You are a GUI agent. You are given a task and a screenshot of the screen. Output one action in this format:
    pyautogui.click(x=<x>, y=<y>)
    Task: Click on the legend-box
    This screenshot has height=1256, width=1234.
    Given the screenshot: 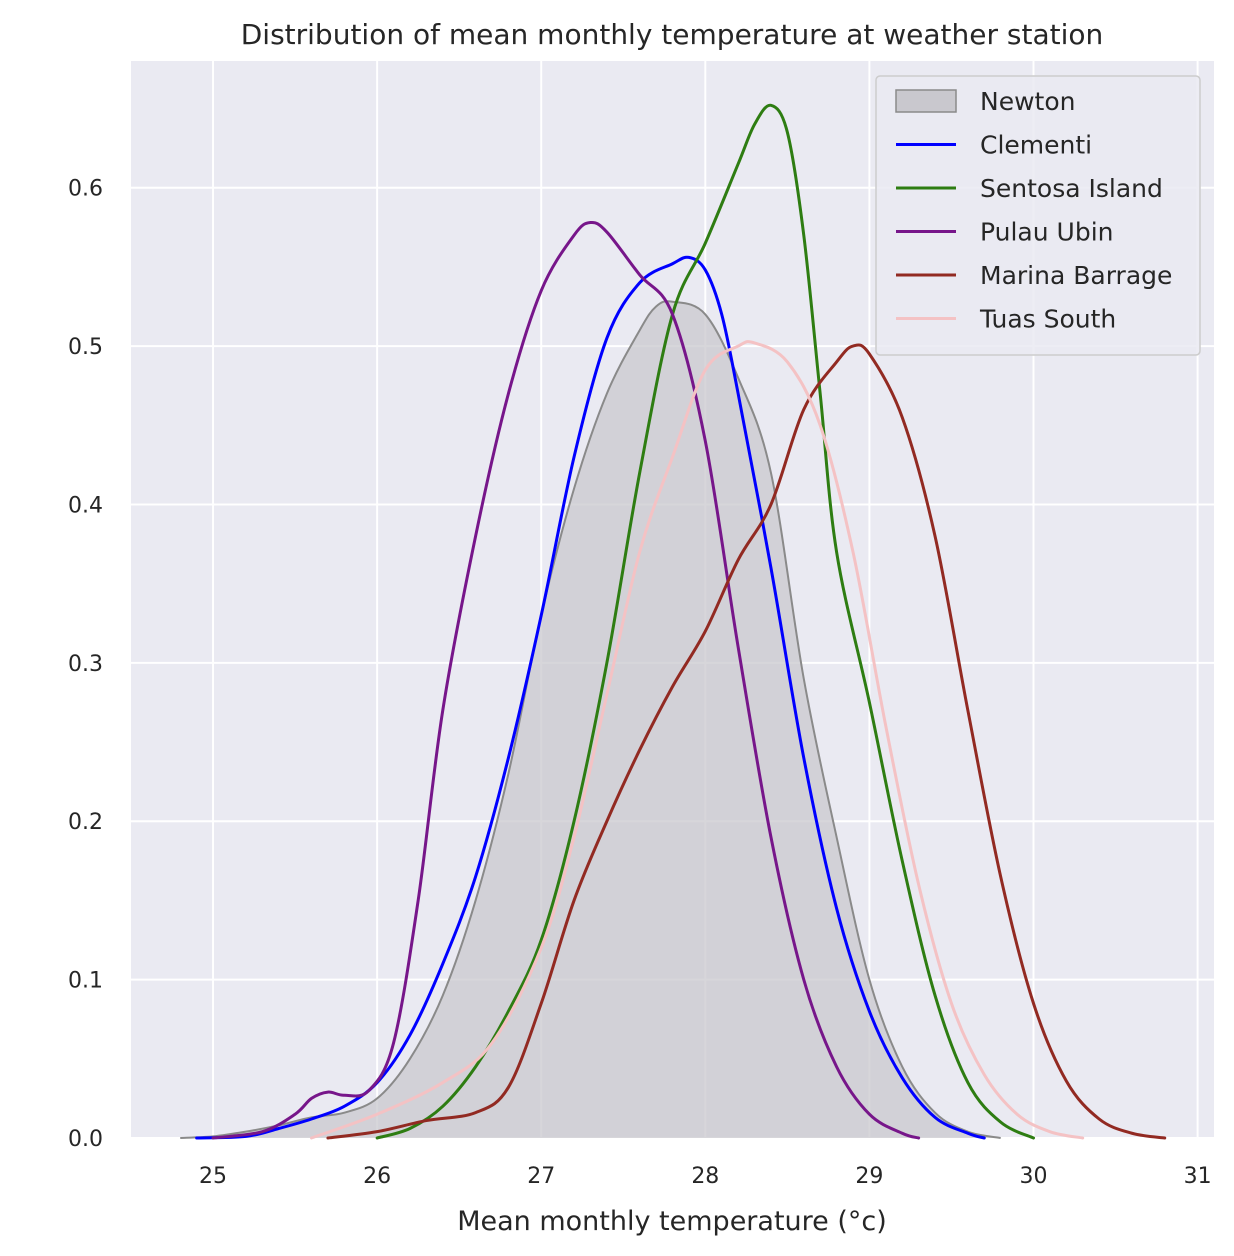 What is the action you would take?
    pyautogui.click(x=1038, y=215)
    